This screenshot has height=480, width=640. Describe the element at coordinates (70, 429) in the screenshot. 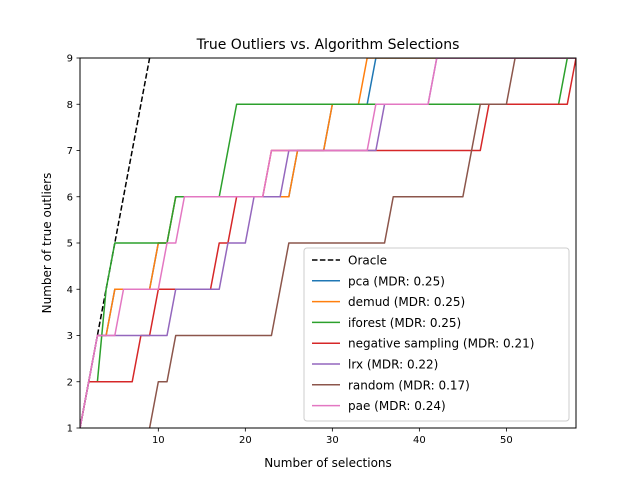

I see `y-tick-label: 1` at that location.